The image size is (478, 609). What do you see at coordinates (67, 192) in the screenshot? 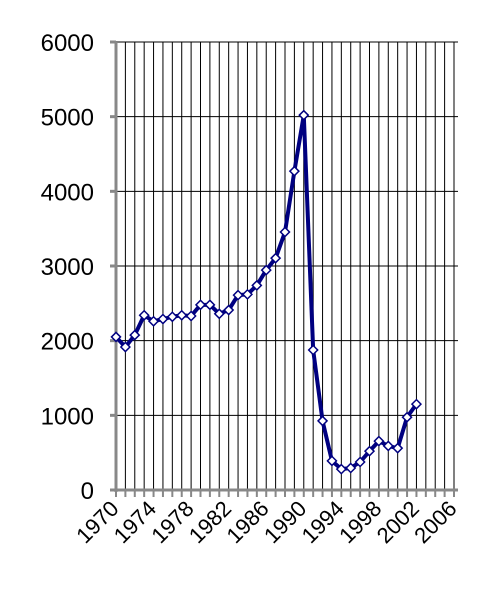
I see `y-tick-label: 4000` at bounding box center [67, 192].